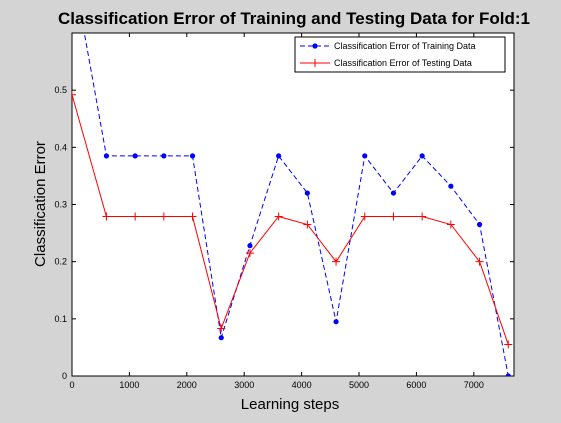 The width and height of the screenshot is (561, 423). I want to click on x-tick-label: 0, so click(71, 385).